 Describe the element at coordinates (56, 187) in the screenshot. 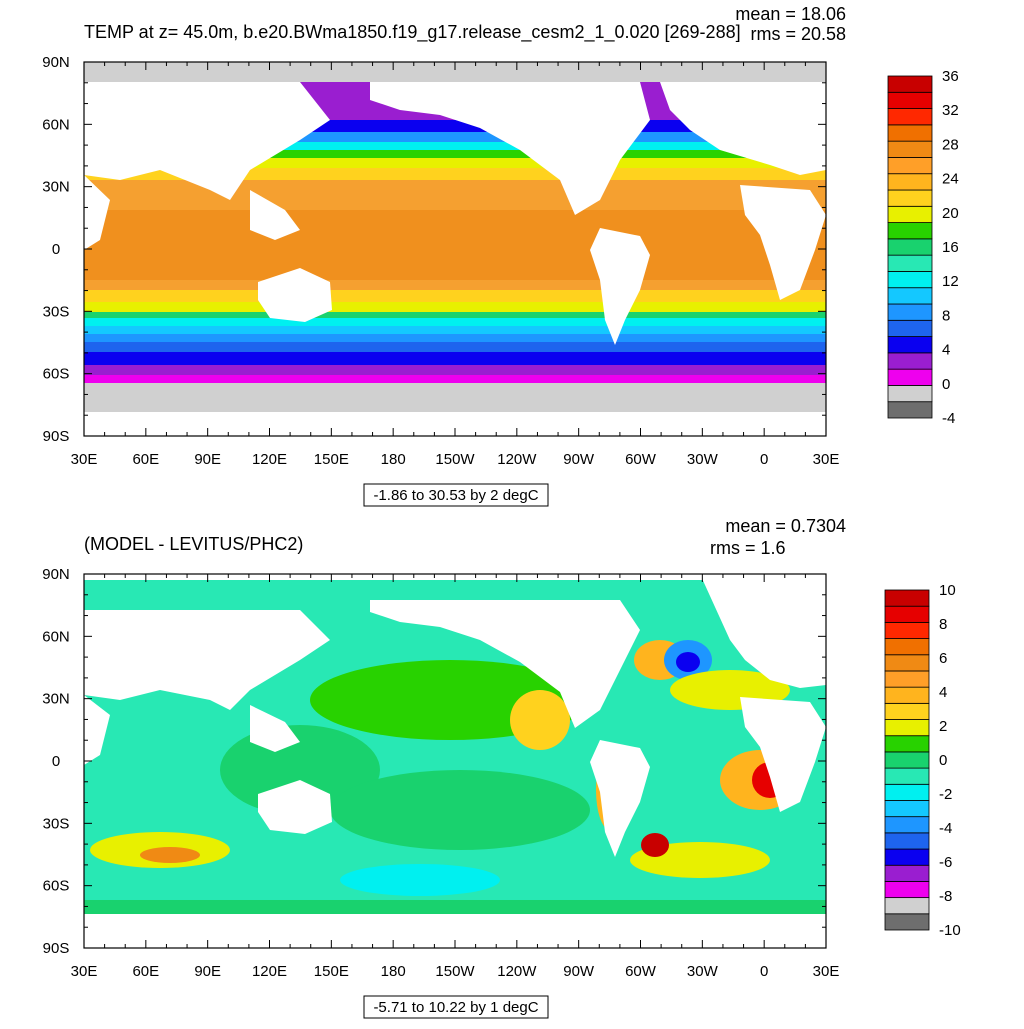

I see `y-tick-label: 30N` at that location.